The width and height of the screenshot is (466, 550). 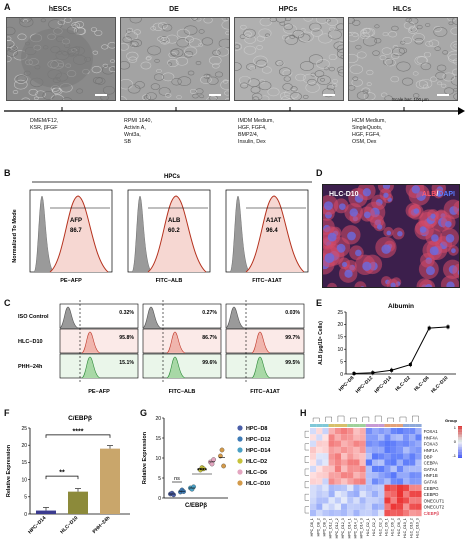 What do you see at coordinates (434, 500) in the screenshot?
I see `gene-label: ONECUT1` at bounding box center [434, 500].